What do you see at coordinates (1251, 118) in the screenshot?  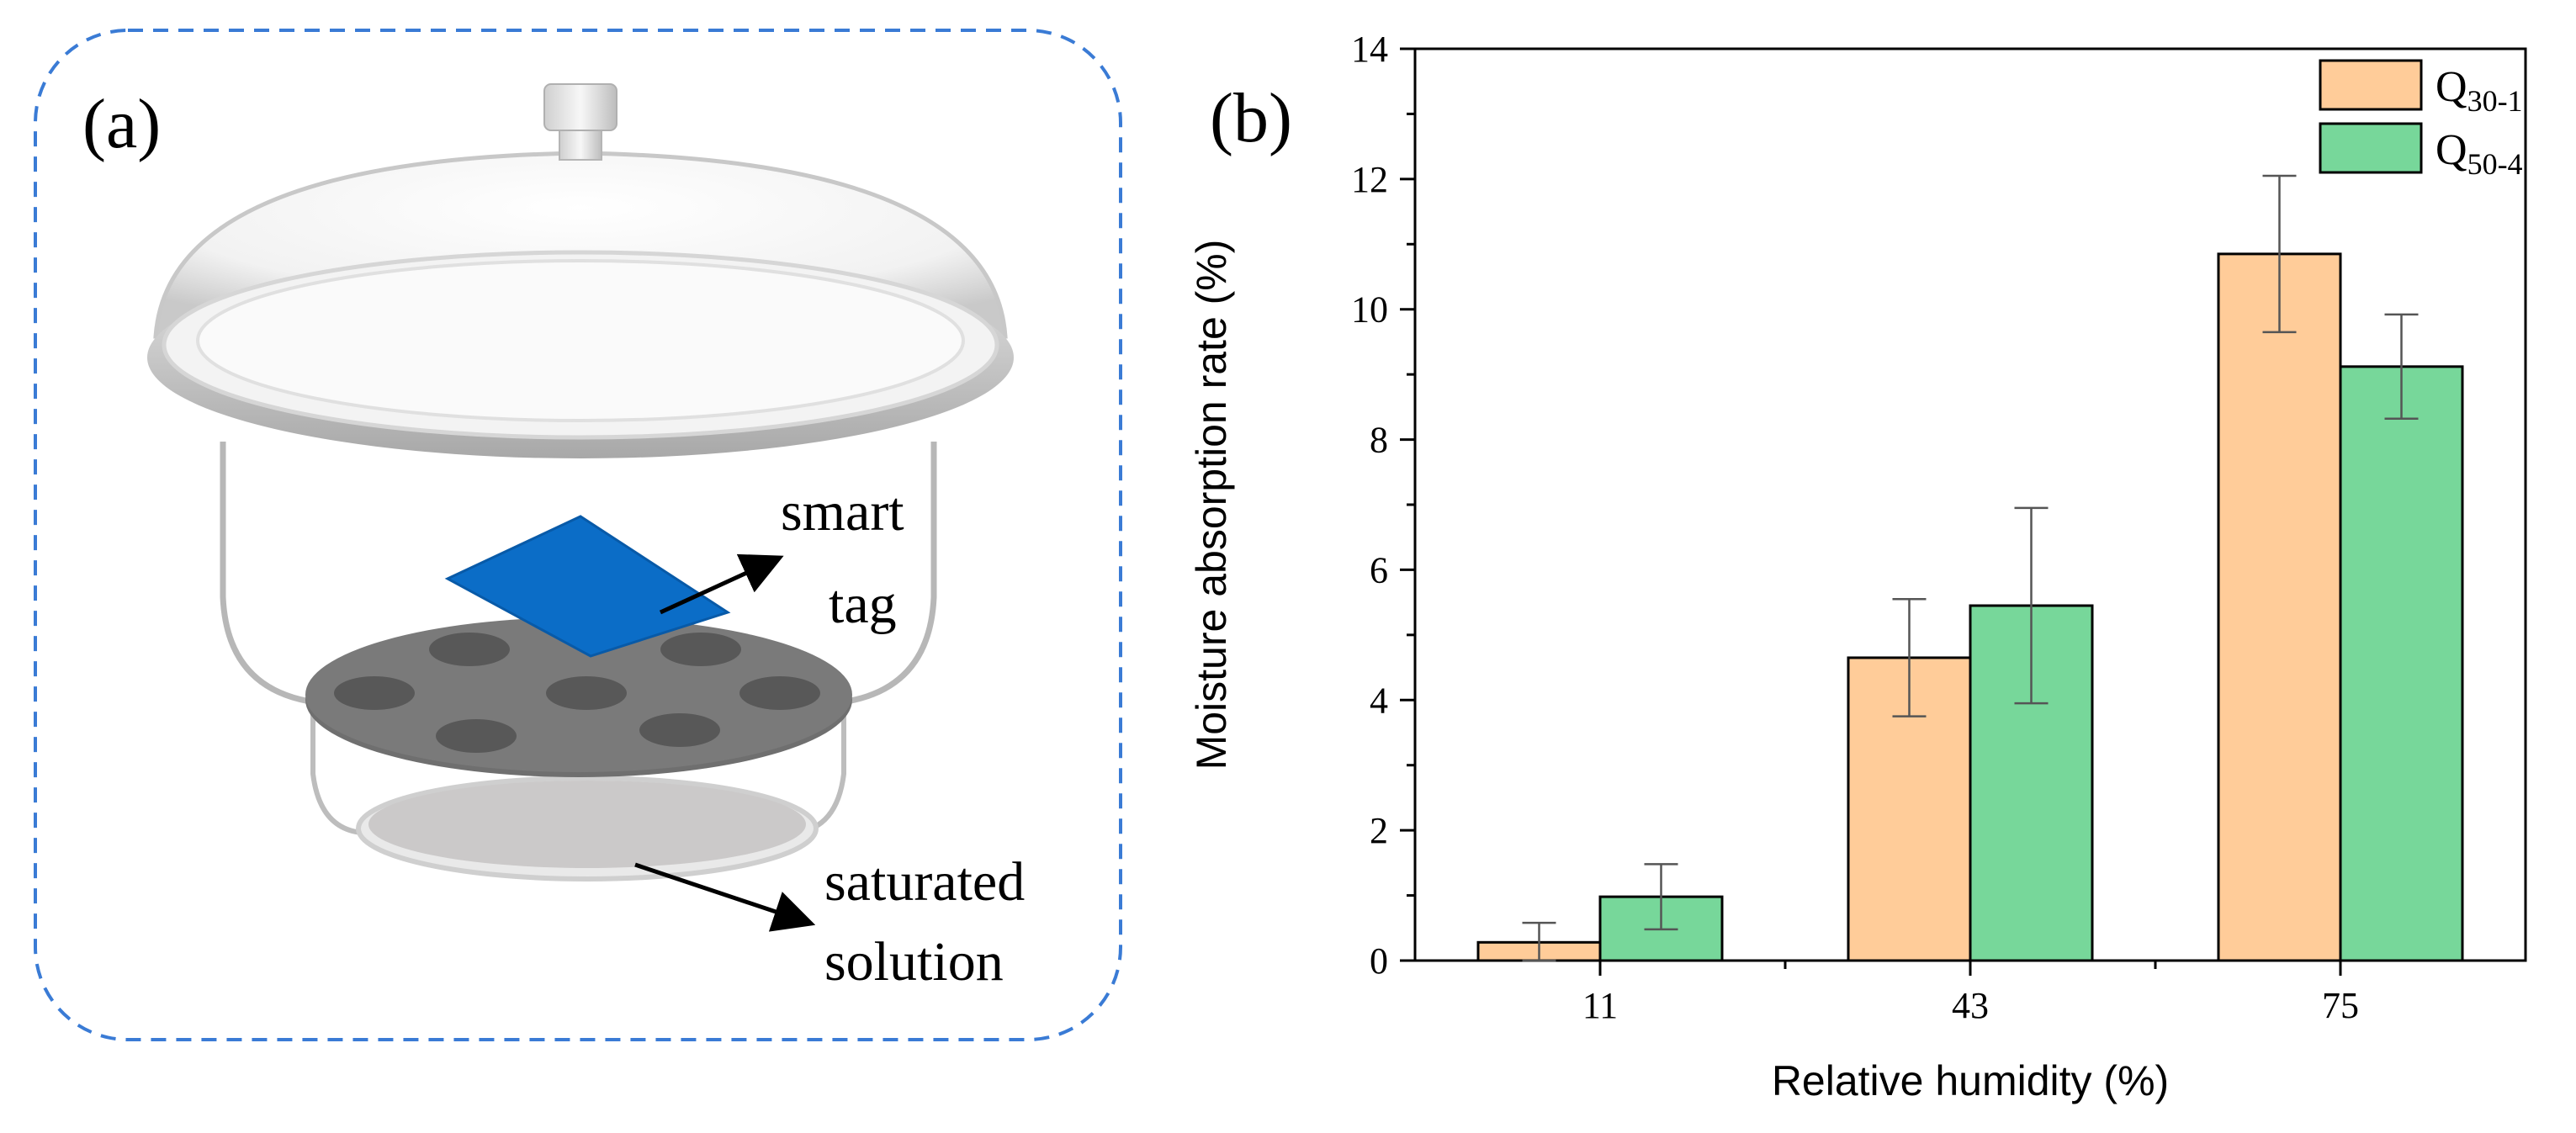 I see `panel-label-b: (b)` at bounding box center [1251, 118].